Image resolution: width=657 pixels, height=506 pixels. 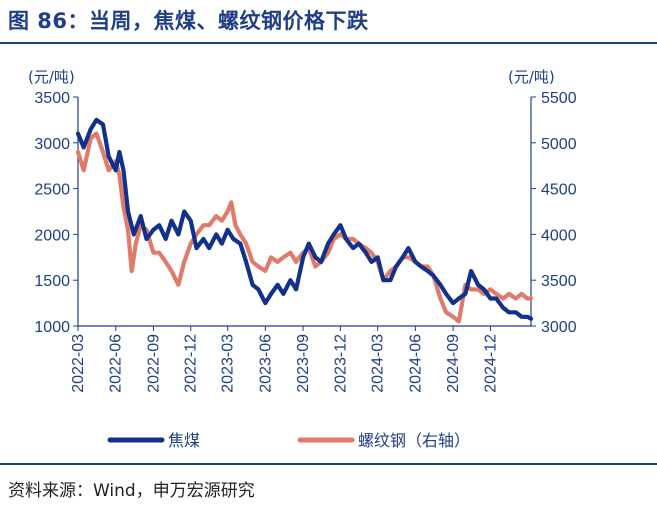 What do you see at coordinates (559, 190) in the screenshot?
I see `right-y-tick-label: 4500` at bounding box center [559, 190].